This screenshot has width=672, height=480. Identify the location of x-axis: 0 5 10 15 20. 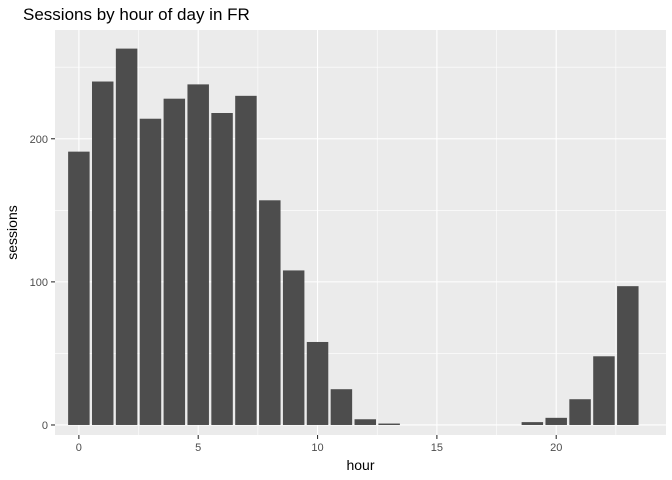
(319, 444).